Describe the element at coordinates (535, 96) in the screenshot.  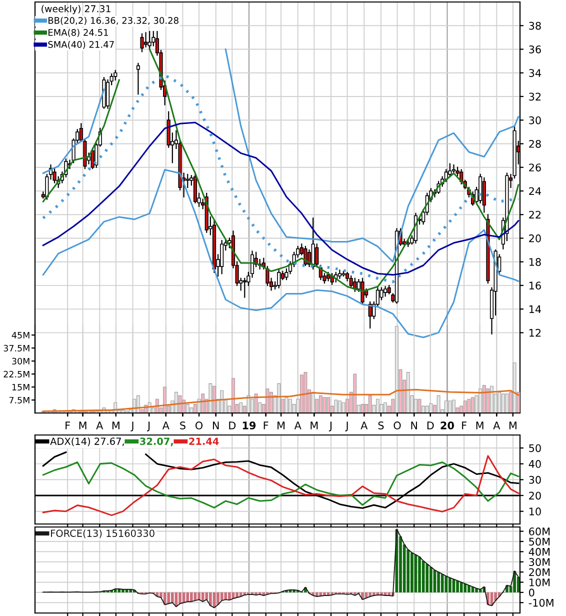
I see `y-tick-label: 32` at that location.